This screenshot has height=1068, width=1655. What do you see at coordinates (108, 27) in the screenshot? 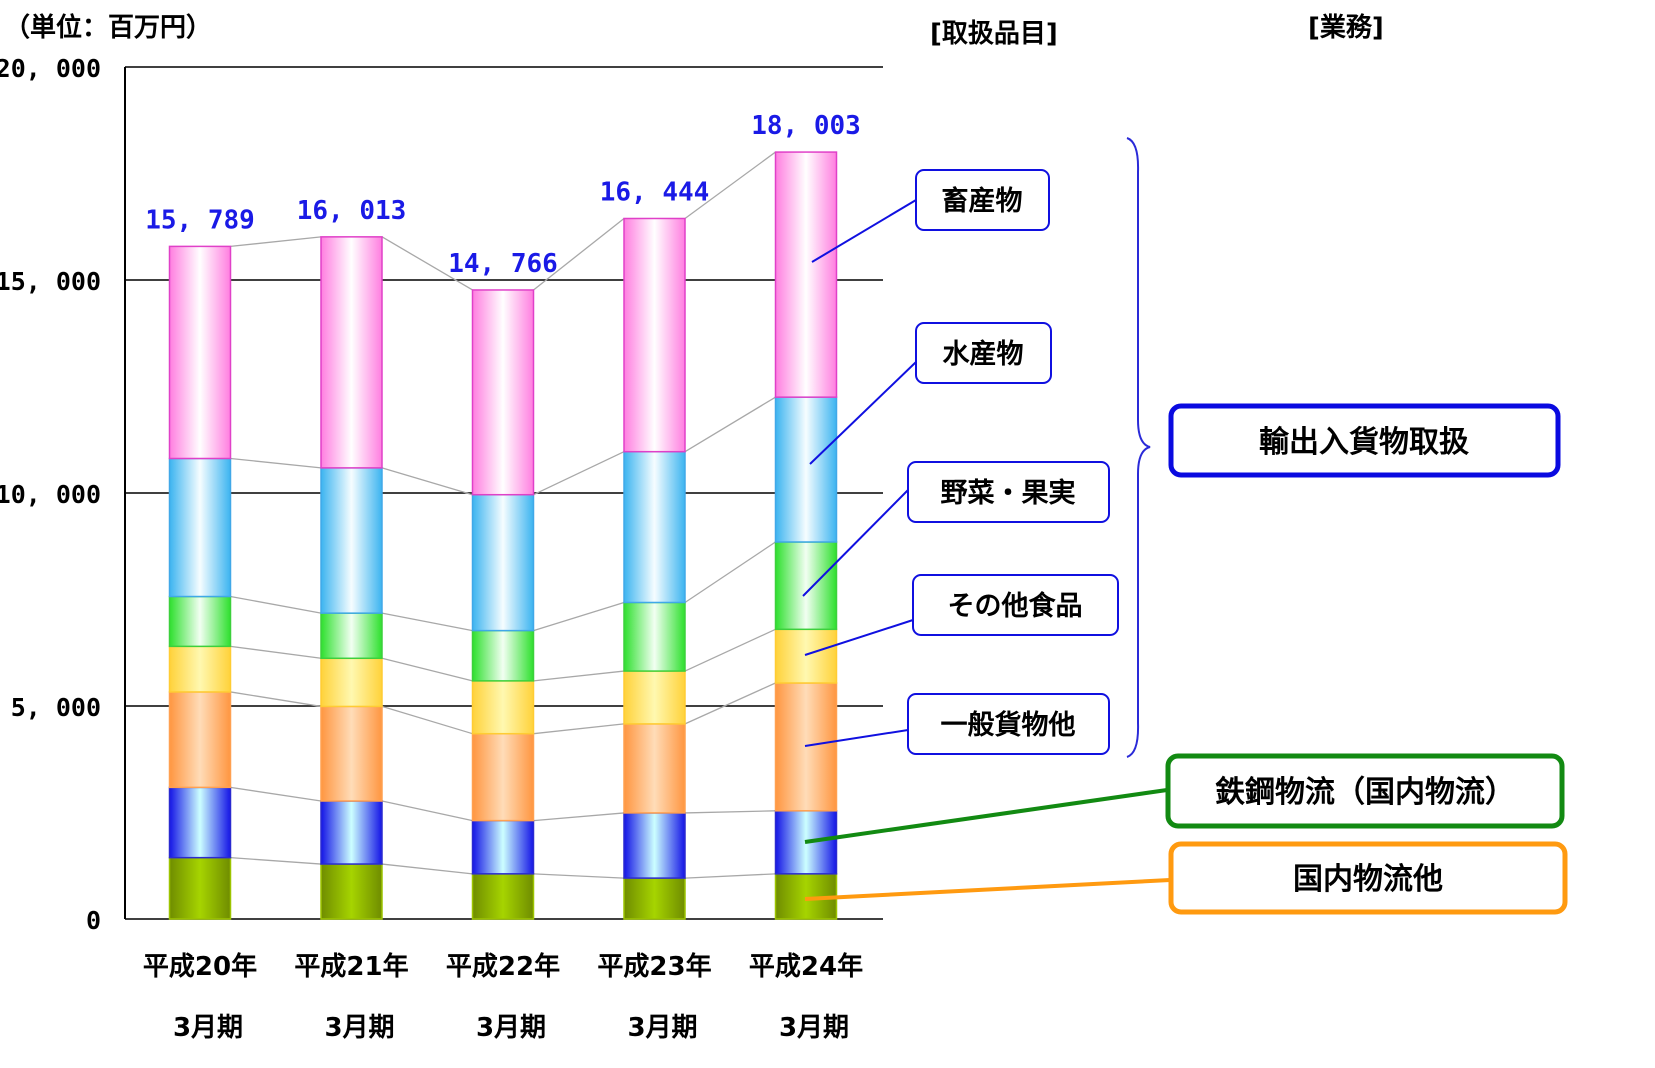
I see `unit-label: （単位：百万円）` at bounding box center [108, 27].